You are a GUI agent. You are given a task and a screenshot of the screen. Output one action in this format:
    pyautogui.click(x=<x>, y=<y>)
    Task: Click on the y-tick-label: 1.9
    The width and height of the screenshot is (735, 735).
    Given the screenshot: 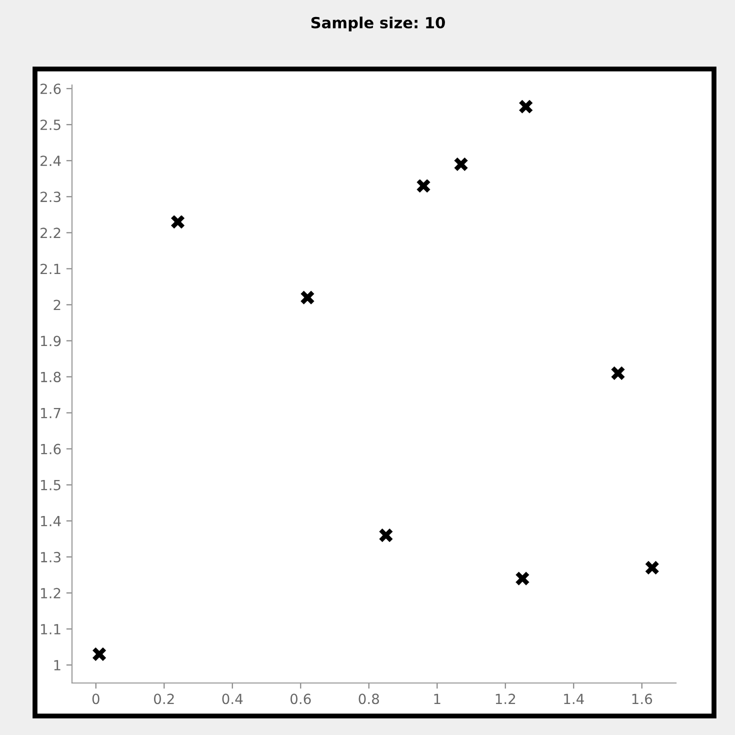 What is the action you would take?
    pyautogui.click(x=51, y=341)
    